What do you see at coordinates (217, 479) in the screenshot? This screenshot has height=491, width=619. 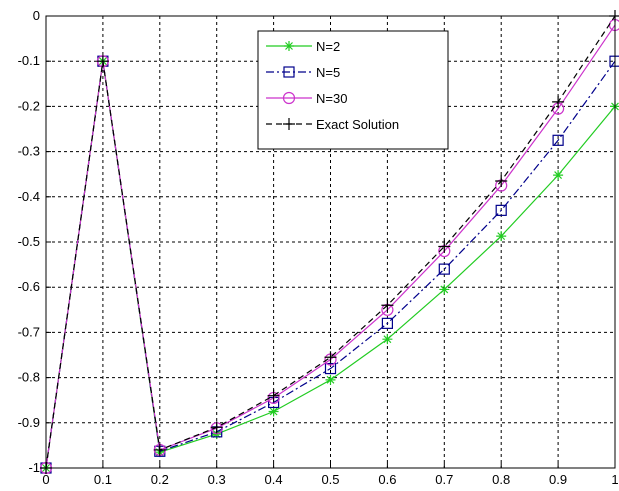 I see `x-tick-label: 0.3` at bounding box center [217, 479].